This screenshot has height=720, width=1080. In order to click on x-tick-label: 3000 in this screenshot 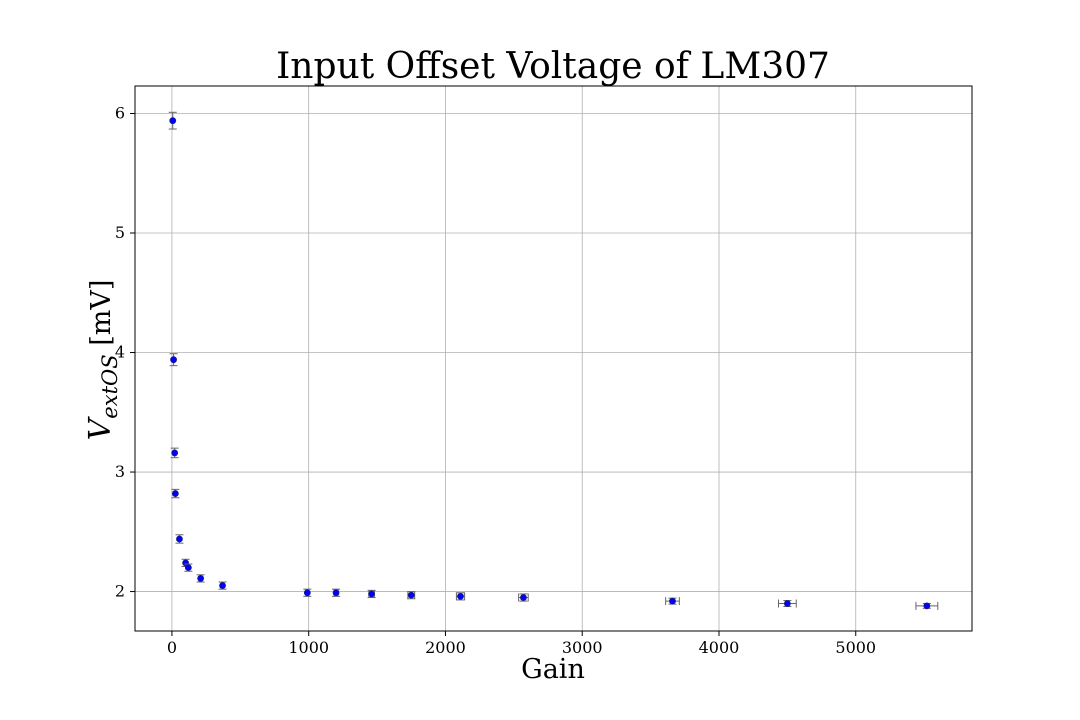, I will do `click(582, 647)`.